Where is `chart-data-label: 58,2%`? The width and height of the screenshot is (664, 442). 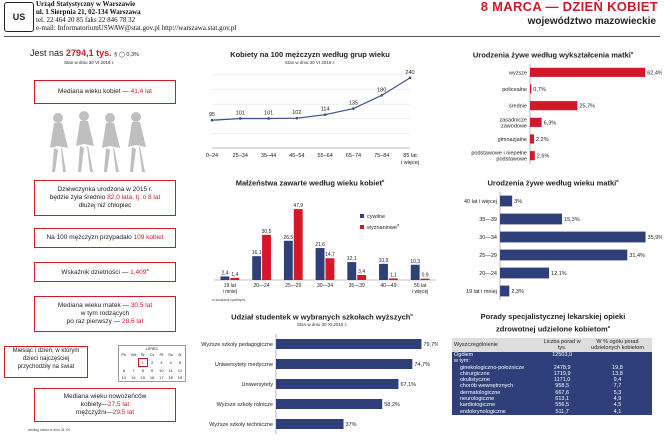
chart-data-label: 58,2% is located at coordinates (392, 405).